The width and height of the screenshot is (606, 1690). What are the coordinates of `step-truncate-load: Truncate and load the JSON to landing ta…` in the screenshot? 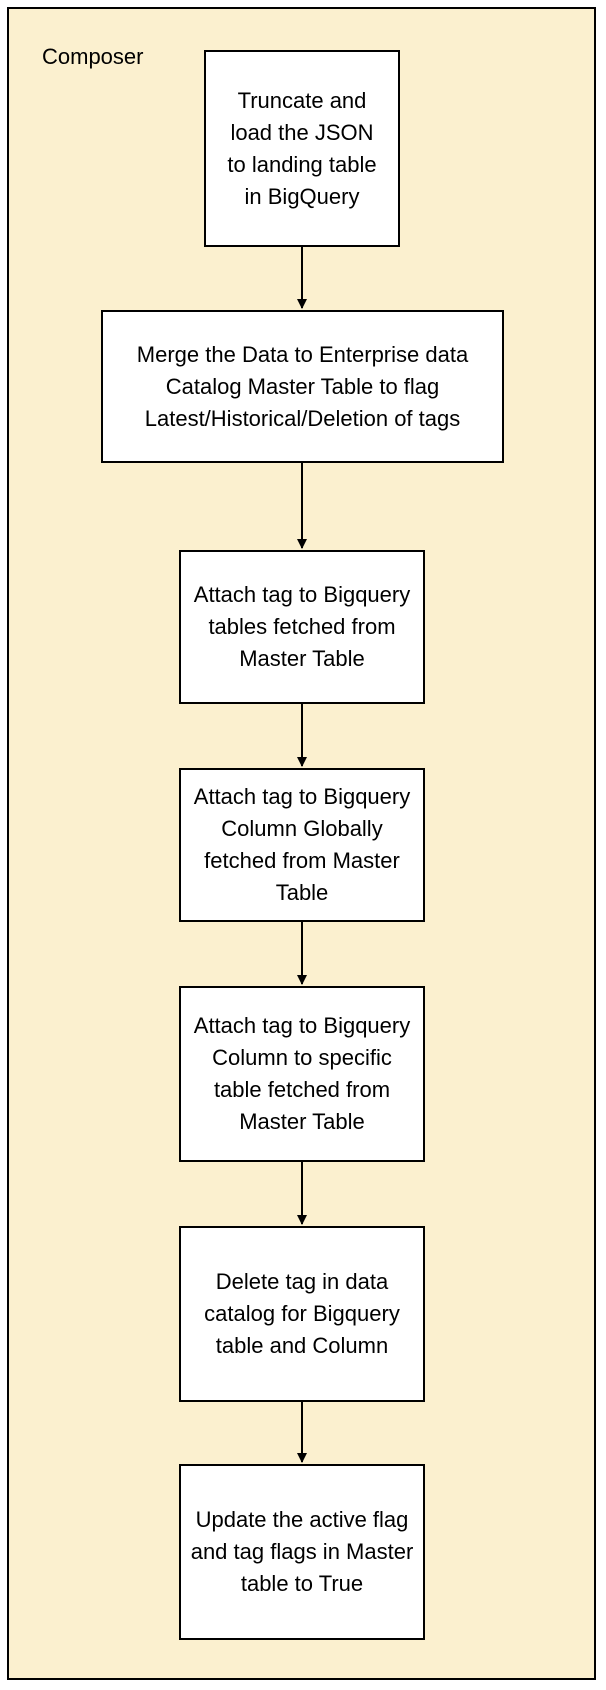 It's located at (302, 148).